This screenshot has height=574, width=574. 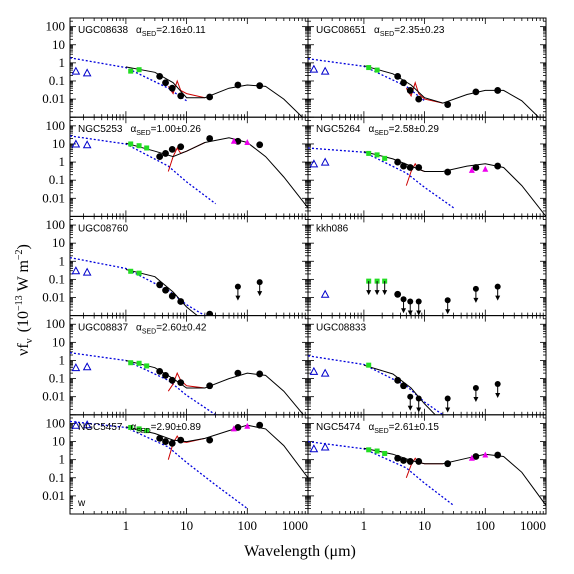 I want to click on sed-panel: 100 10 1 0.1 0.01 UGC08638 αSED=2.16±0.11, so click(x=175, y=67).